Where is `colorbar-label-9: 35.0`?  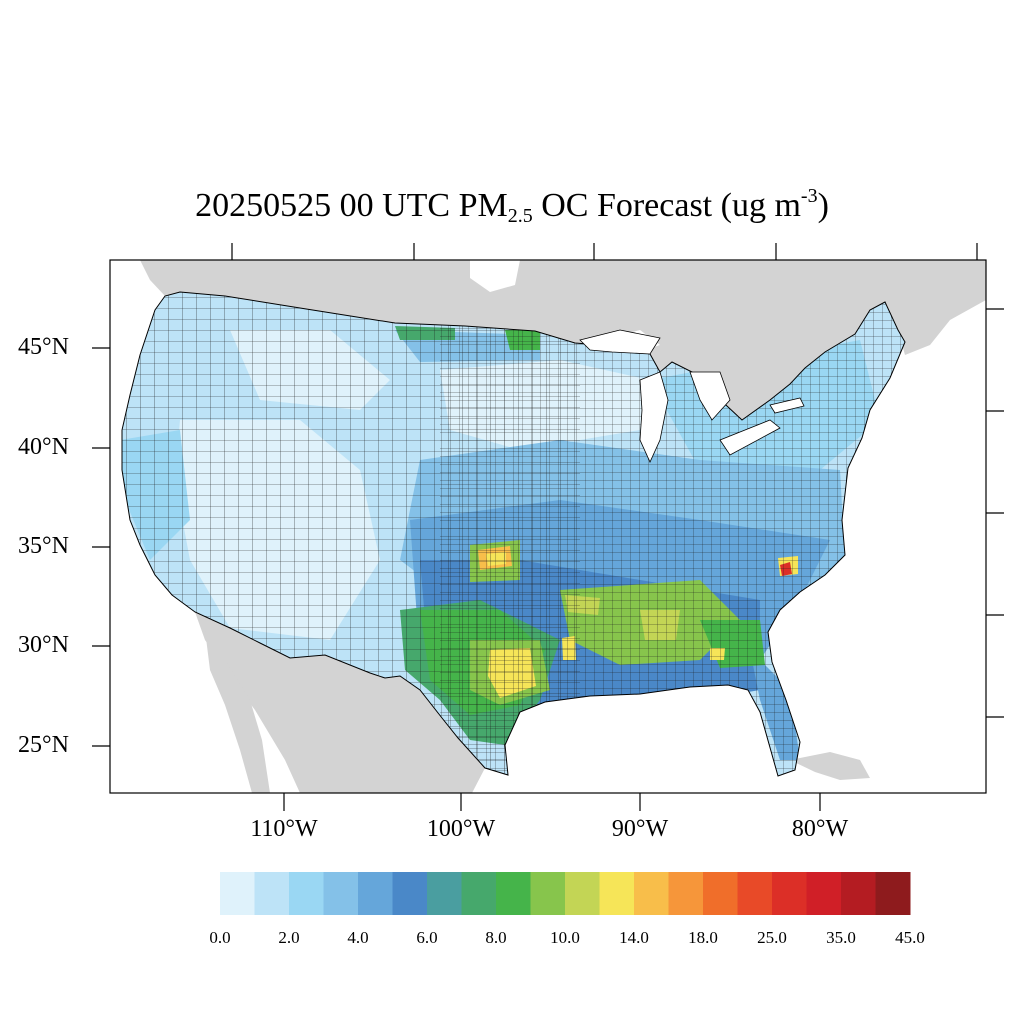
colorbar-label-9: 35.0 is located at coordinates (841, 937).